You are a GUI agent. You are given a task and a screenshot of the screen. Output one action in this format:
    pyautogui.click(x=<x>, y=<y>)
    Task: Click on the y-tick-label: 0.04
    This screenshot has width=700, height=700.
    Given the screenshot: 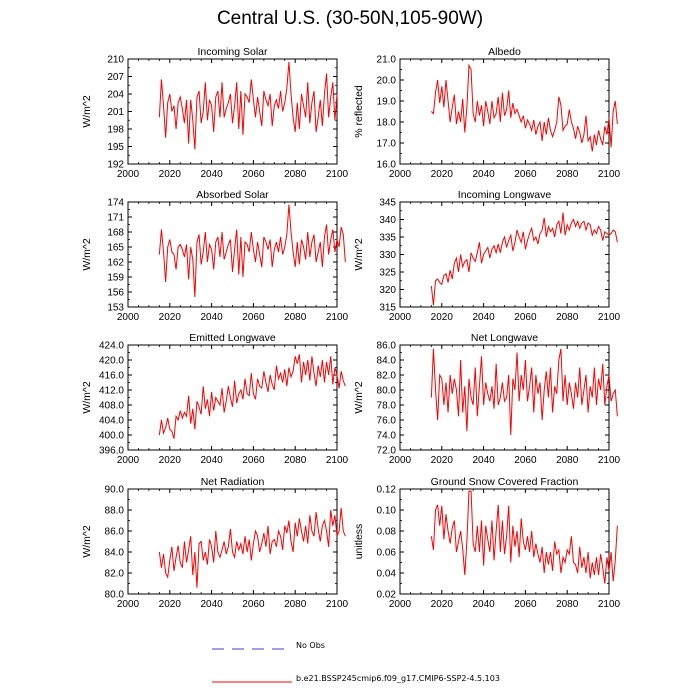 What is the action you would take?
    pyautogui.click(x=387, y=574)
    